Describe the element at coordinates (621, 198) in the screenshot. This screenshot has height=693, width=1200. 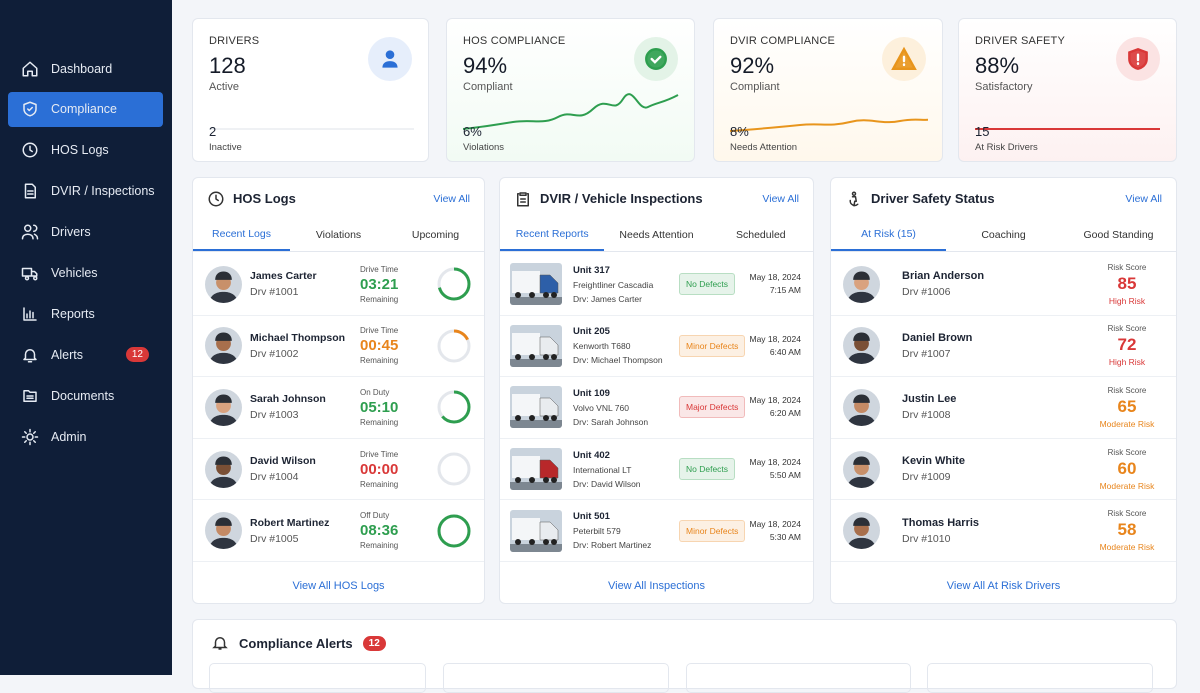
I see `panel-title: DVIR / Vehicle Inspections` at that location.